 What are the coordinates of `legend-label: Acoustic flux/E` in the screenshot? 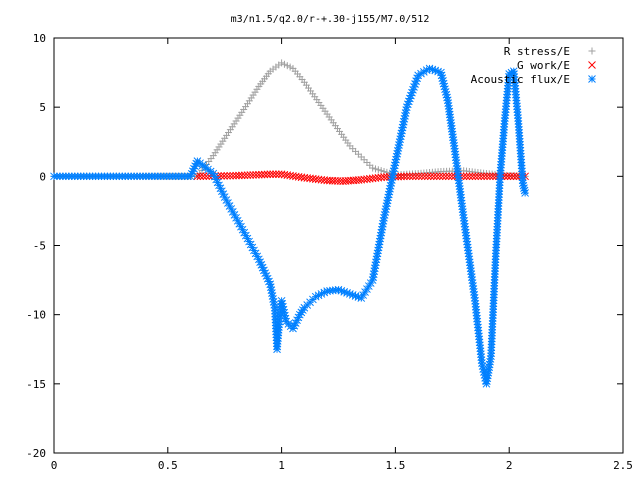 It's located at (520, 79).